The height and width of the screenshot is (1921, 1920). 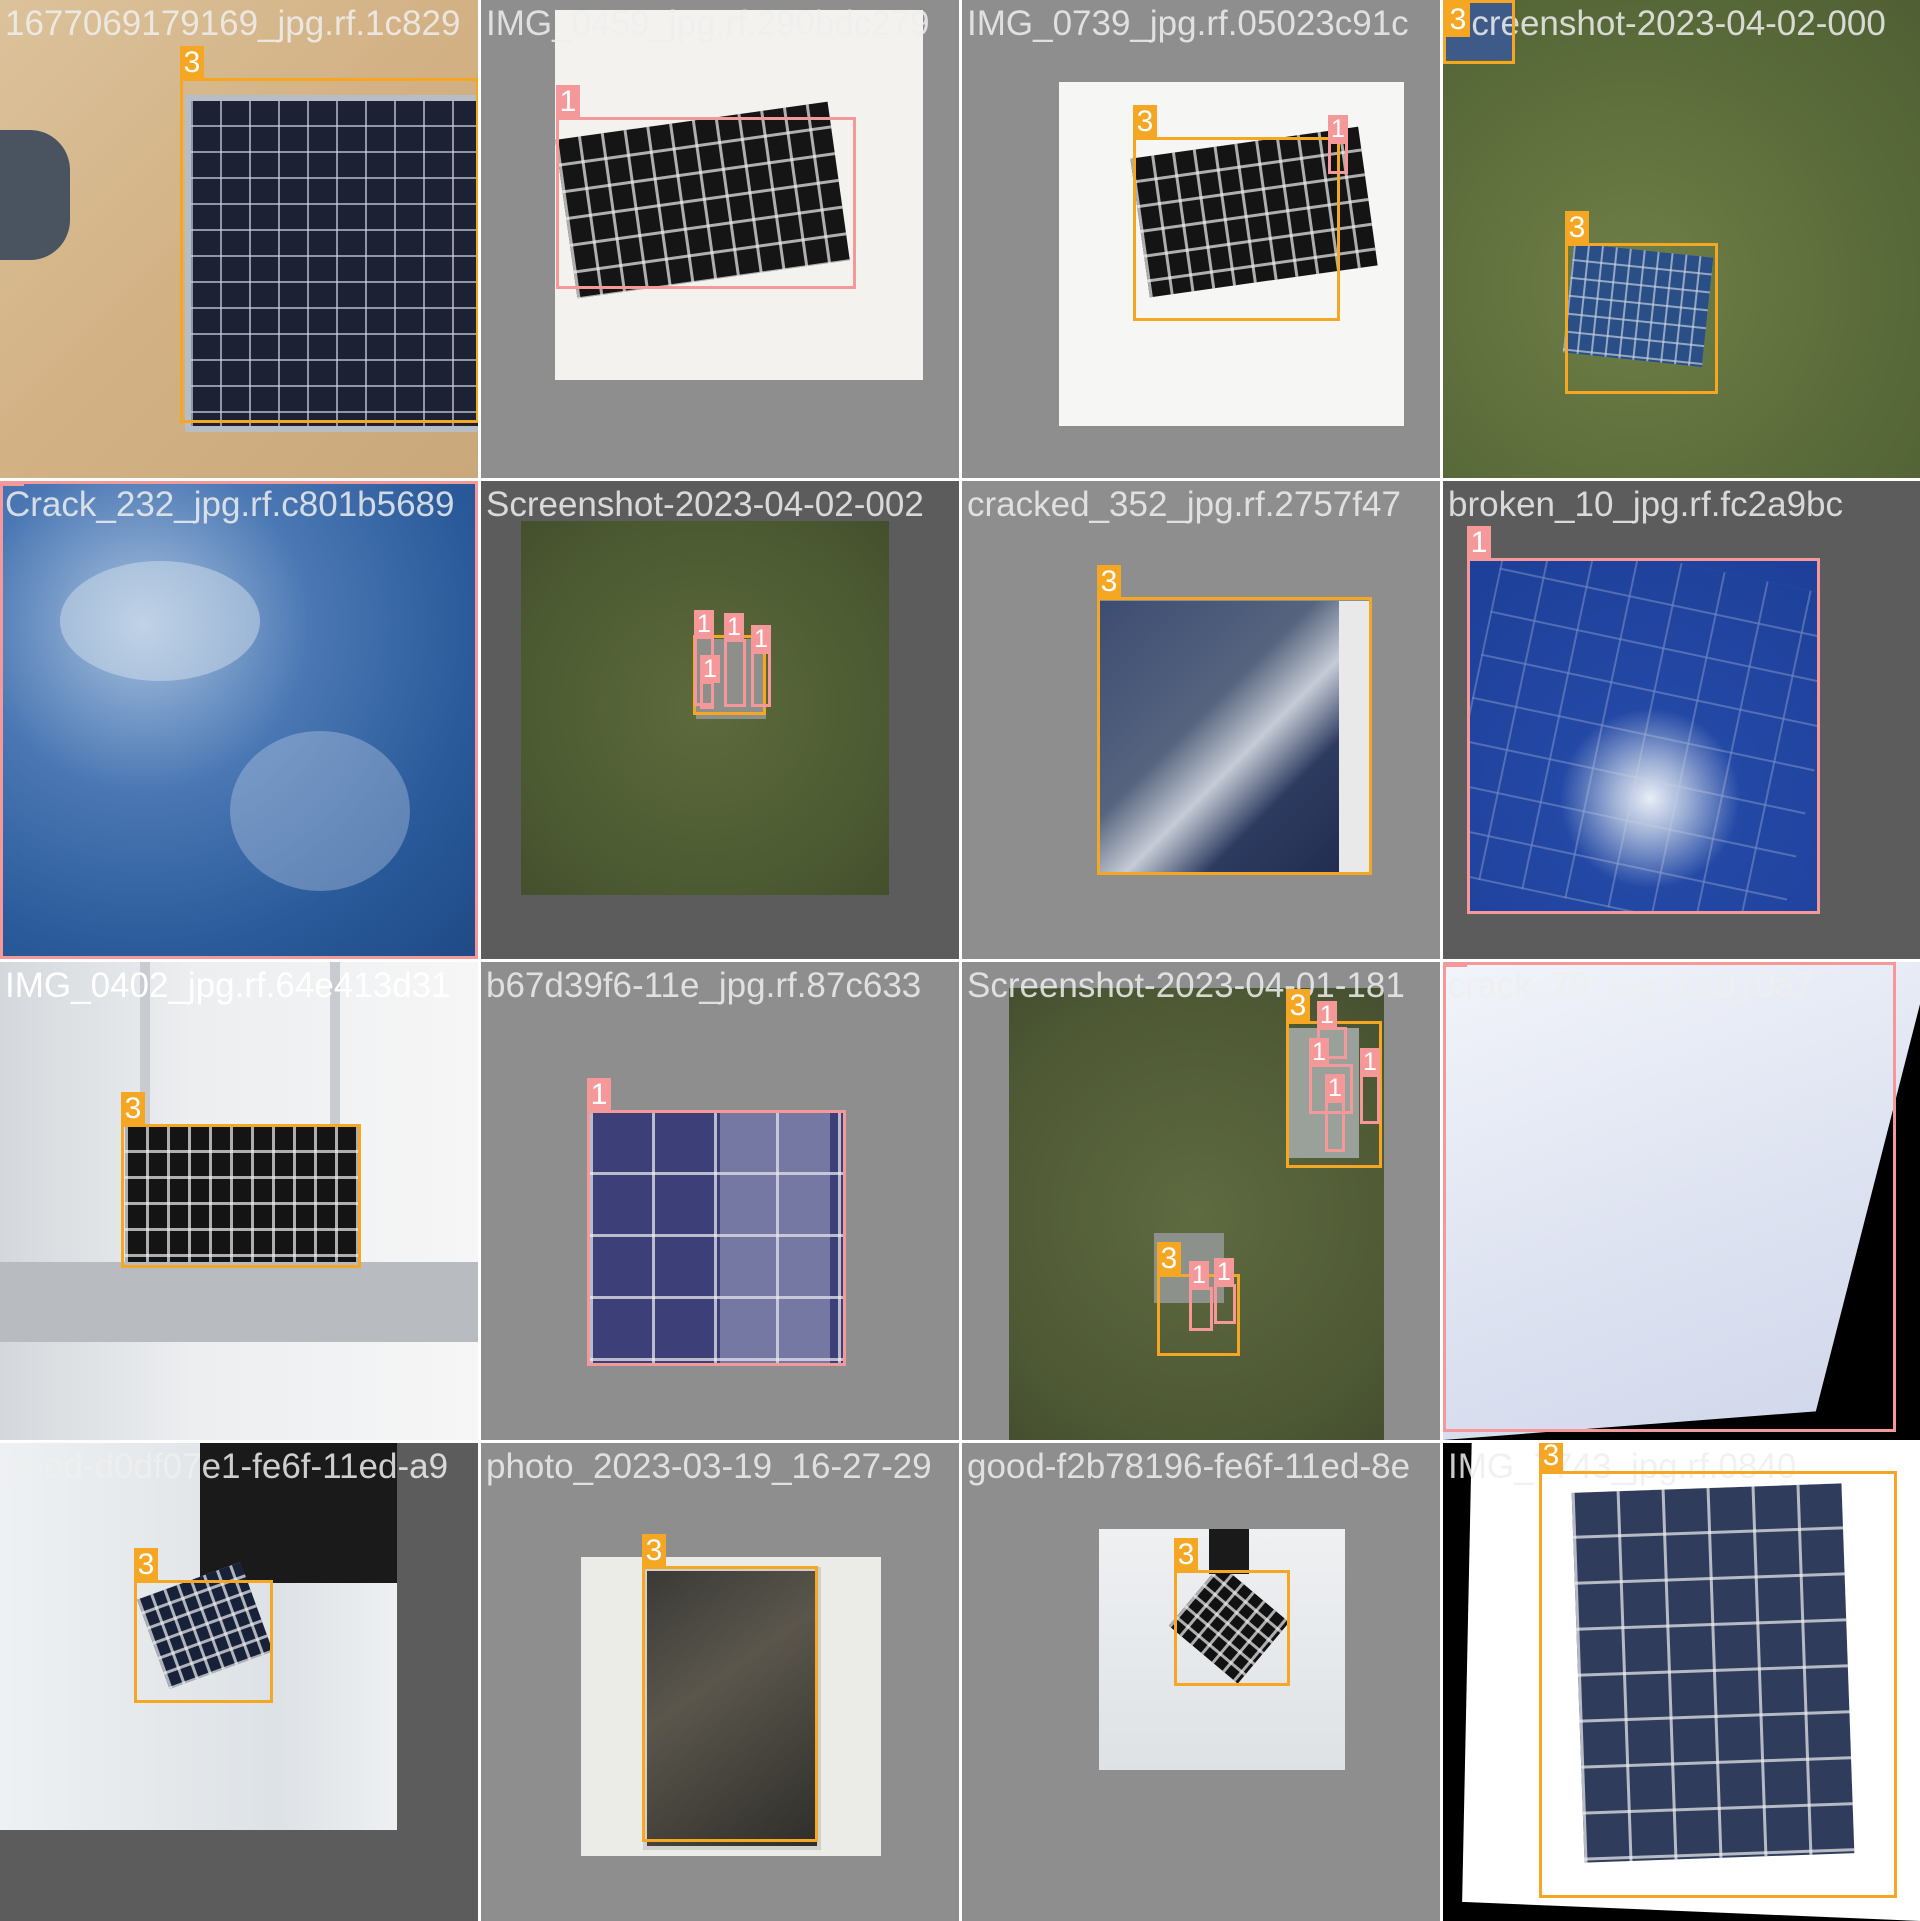 What do you see at coordinates (1188, 23) in the screenshot?
I see `tile-filename: IMG_0739_jpg.rf.05023c91c` at bounding box center [1188, 23].